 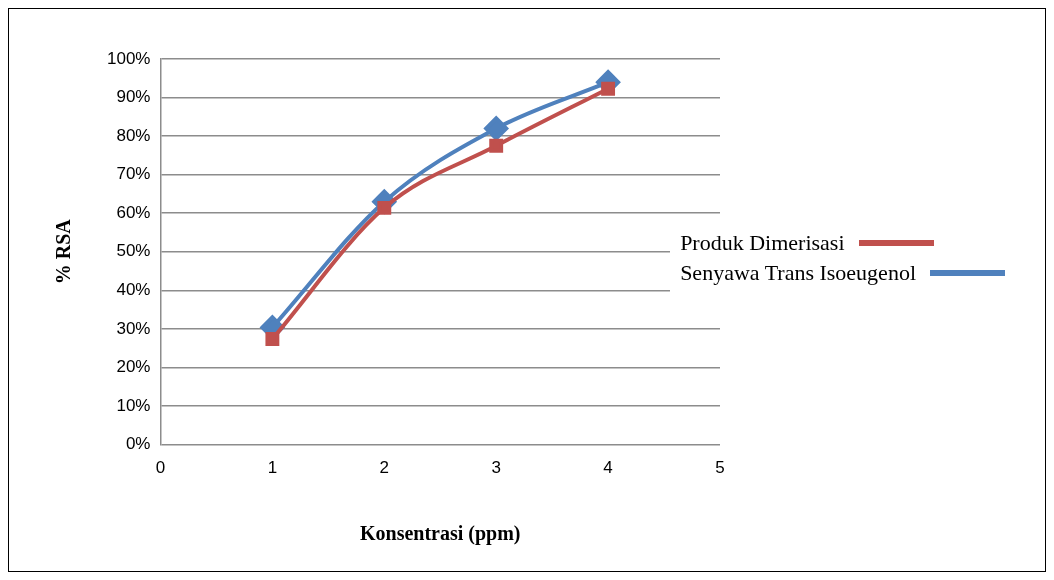 What do you see at coordinates (798, 273) in the screenshot?
I see `legend-label: Senyawa Trans Isoeugenol` at bounding box center [798, 273].